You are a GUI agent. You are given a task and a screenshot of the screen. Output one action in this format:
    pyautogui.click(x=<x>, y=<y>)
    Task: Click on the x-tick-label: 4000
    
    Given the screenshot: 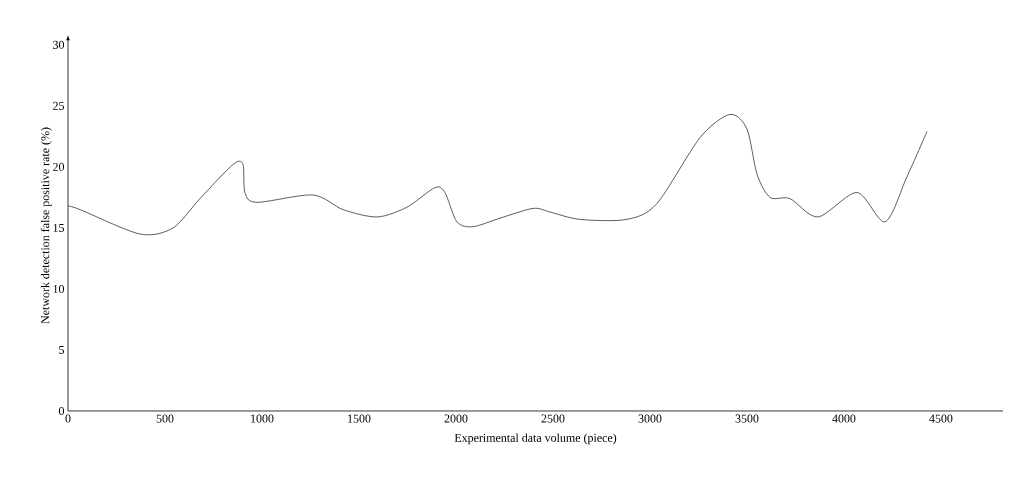 What is the action you would take?
    pyautogui.click(x=844, y=418)
    